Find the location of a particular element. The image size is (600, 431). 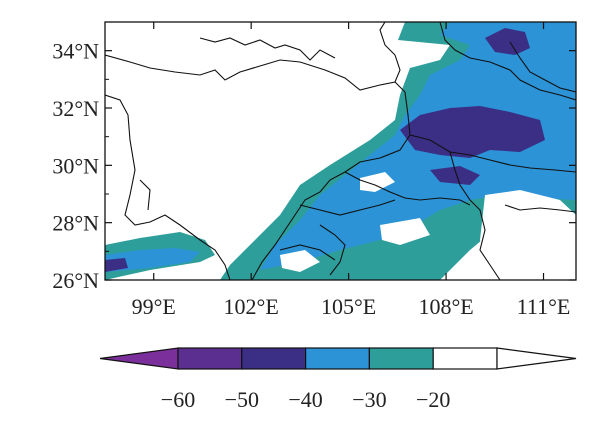

lon-label: 108°E is located at coordinates (445, 306).